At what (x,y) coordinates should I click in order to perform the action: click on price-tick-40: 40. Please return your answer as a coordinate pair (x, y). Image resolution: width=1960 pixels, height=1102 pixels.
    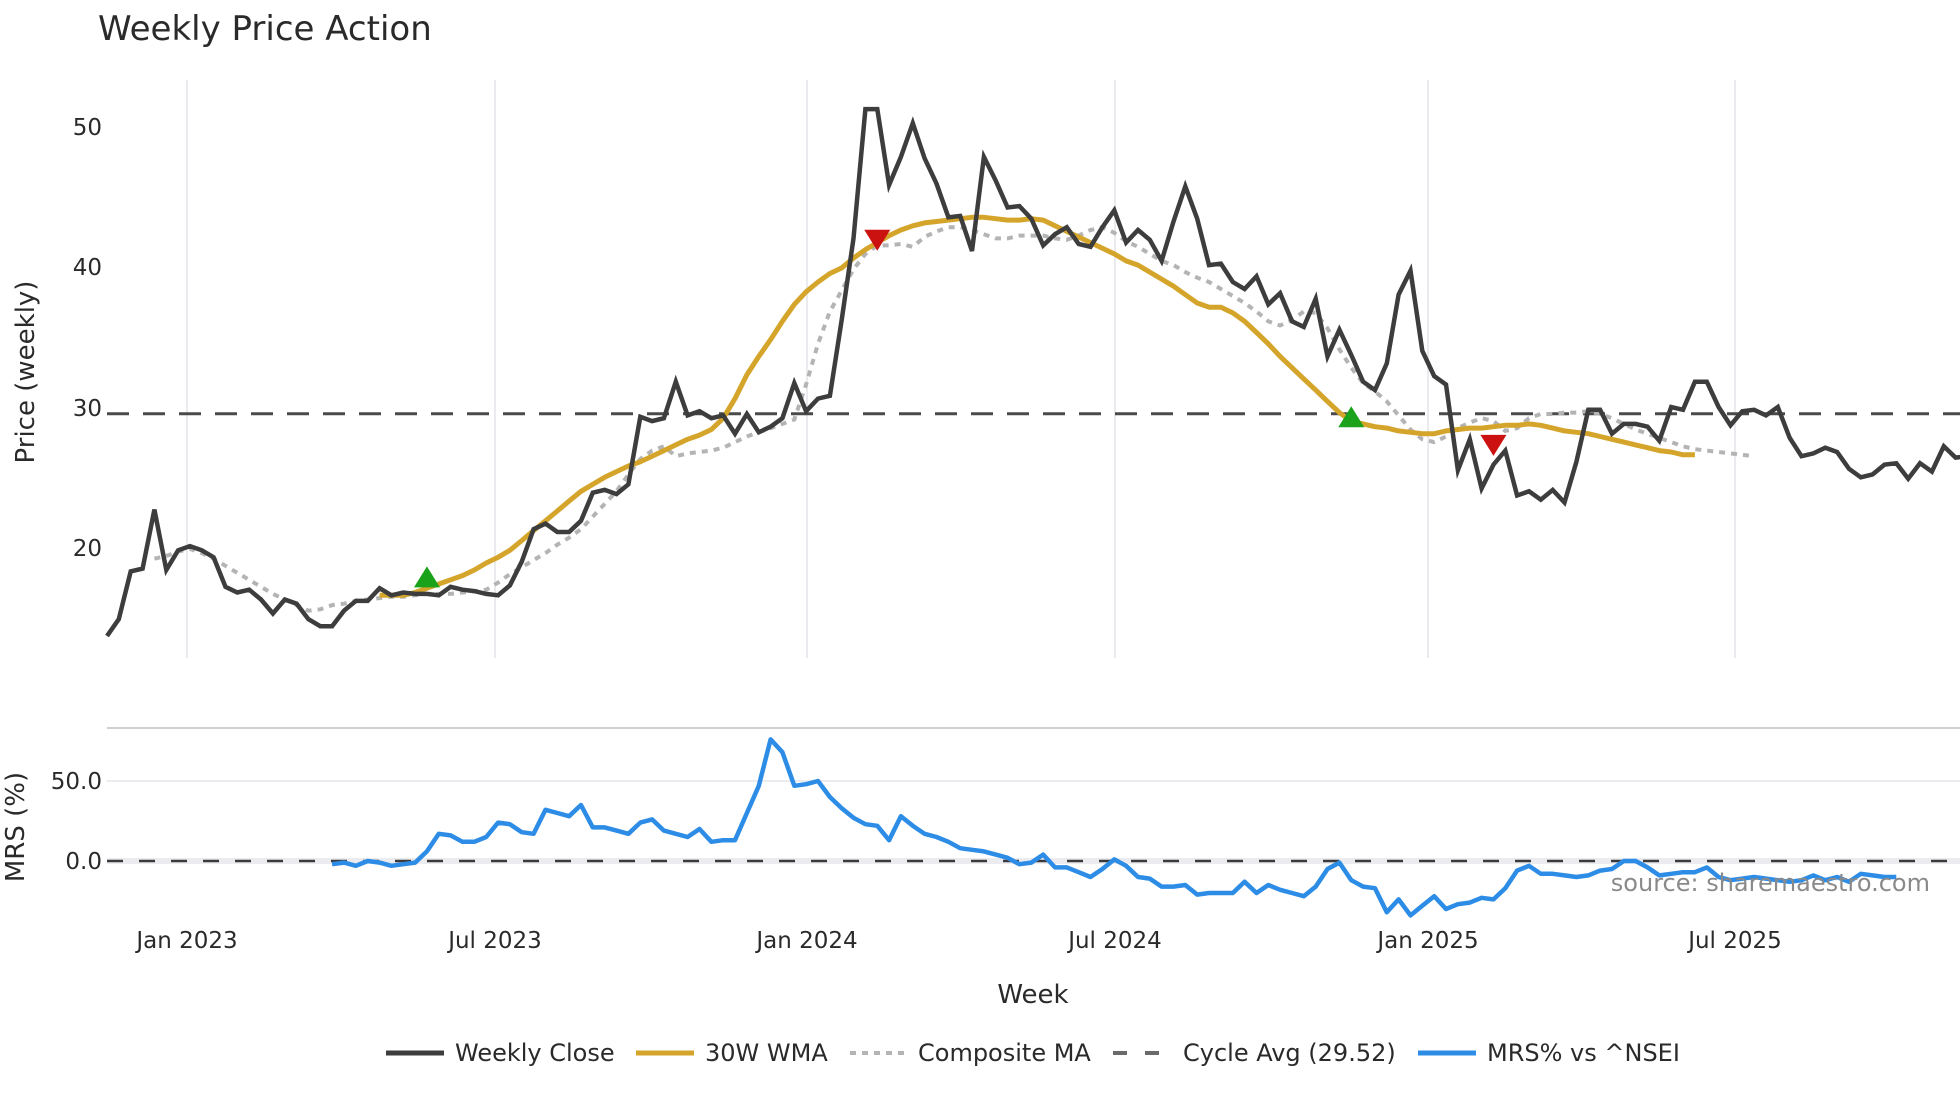
    Looking at the image, I should click on (87, 268).